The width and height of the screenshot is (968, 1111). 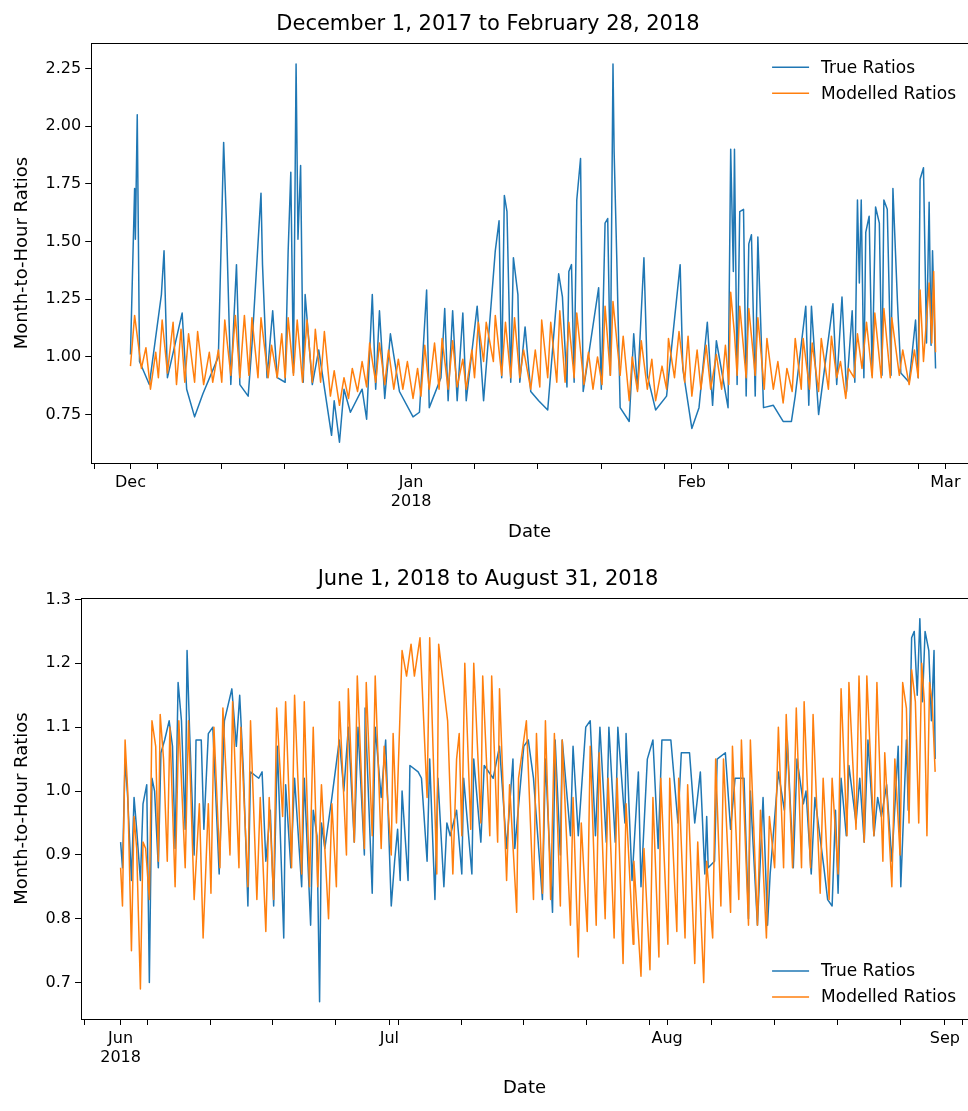 I want to click on y-tick-label: 0.8, so click(x=58, y=917).